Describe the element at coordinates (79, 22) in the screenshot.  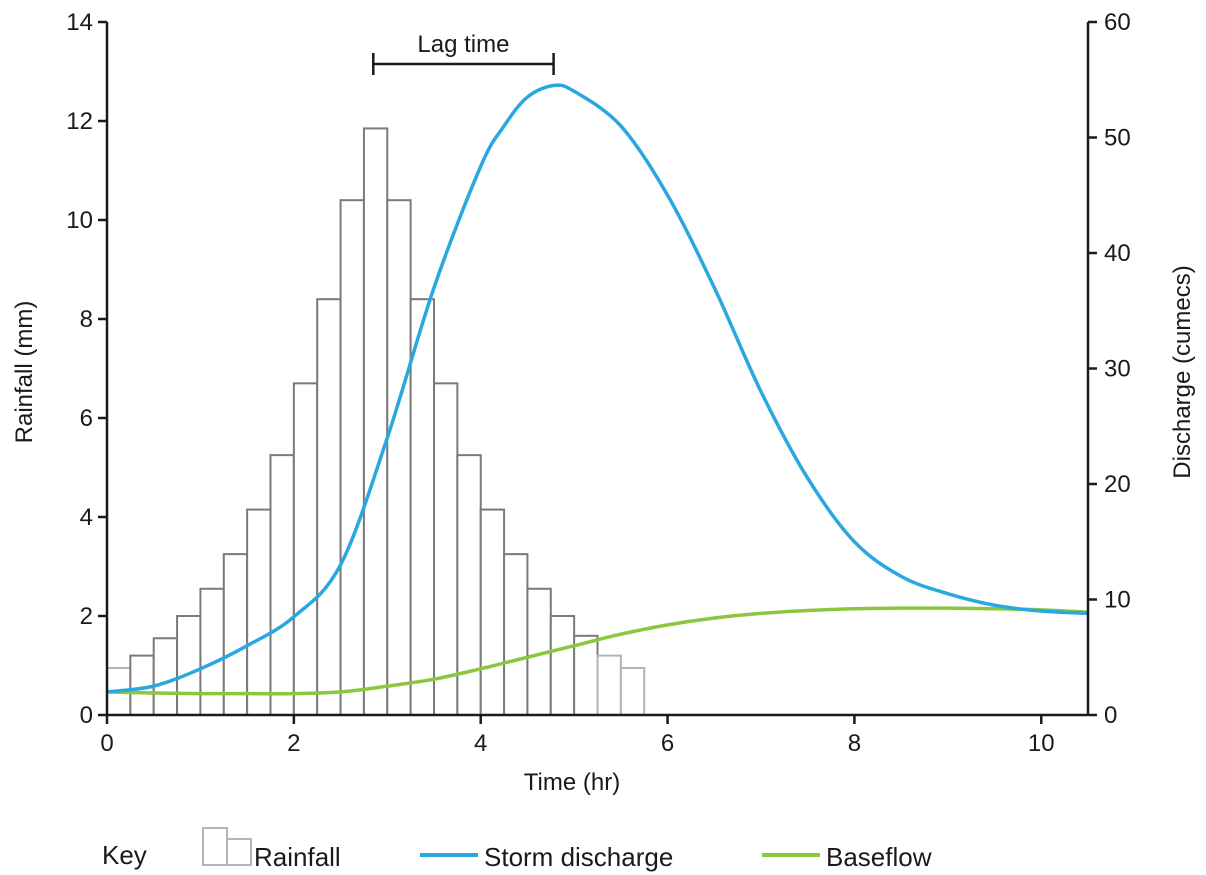
I see `left-y-tick-label: 14` at that location.